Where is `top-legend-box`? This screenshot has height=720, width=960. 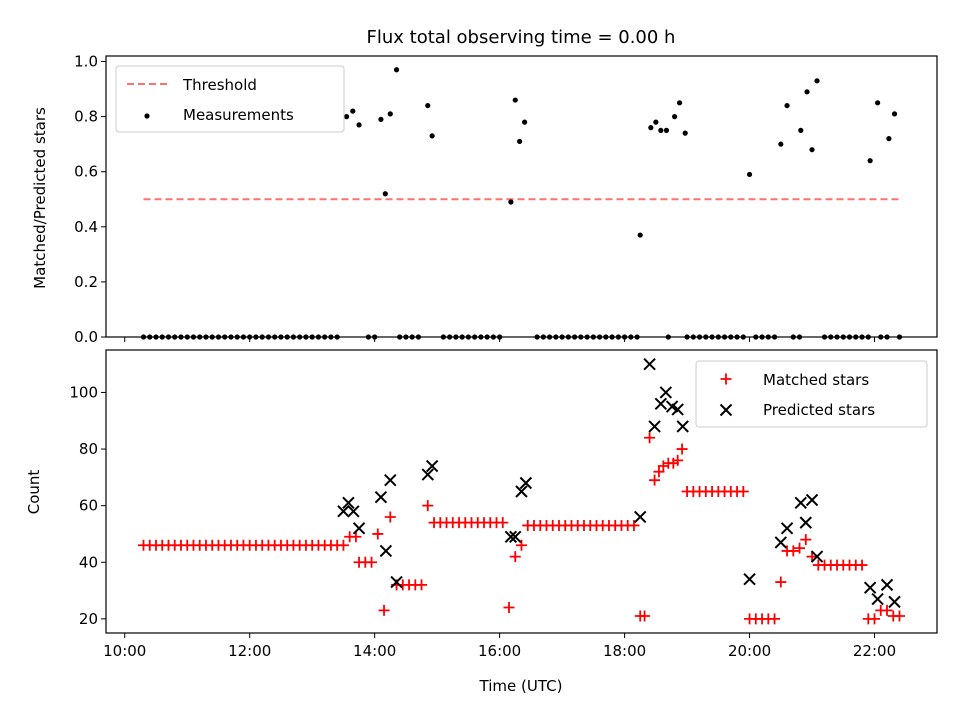
top-legend-box is located at coordinates (230, 99).